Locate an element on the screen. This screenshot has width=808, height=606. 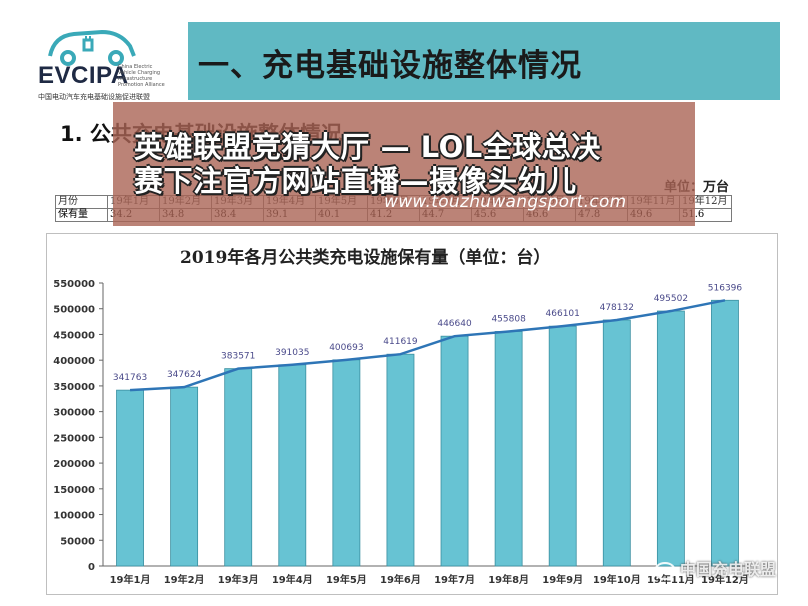
y-tick-label: 100000 is located at coordinates (74, 516).